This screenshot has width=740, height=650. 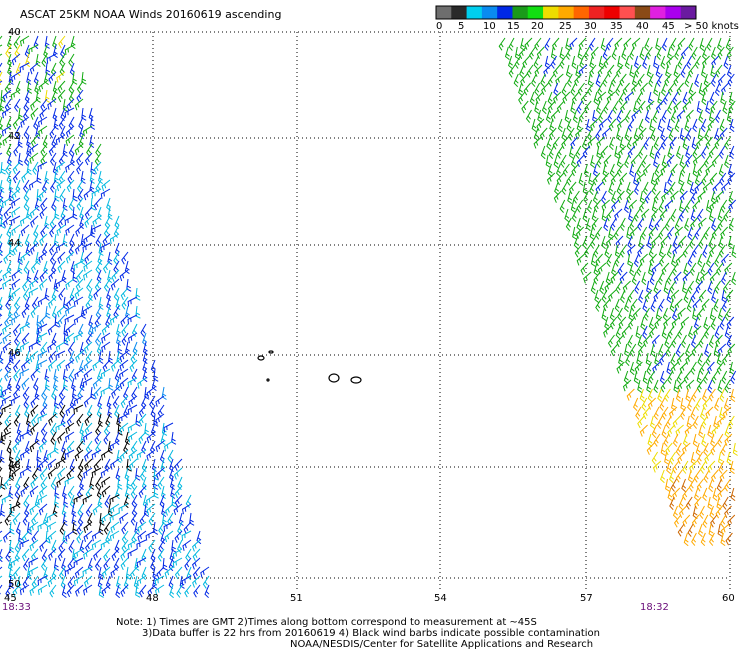 What do you see at coordinates (10, 598) in the screenshot?
I see `lon-label-45: 45` at bounding box center [10, 598].